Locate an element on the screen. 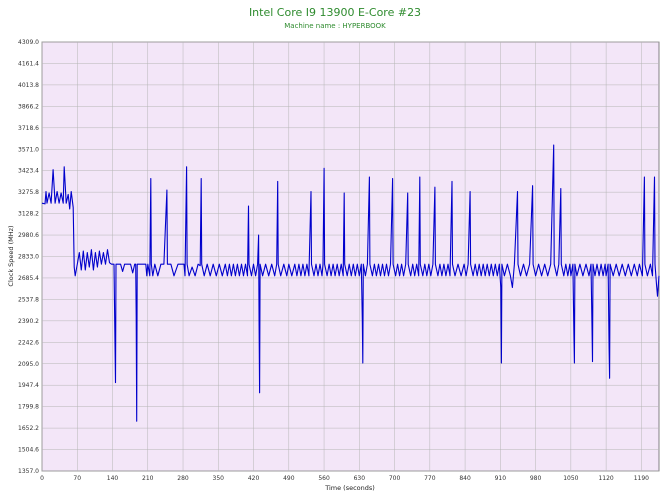 The height and width of the screenshot is (503, 670). y-tick-label: 2242.6 is located at coordinates (28, 342).